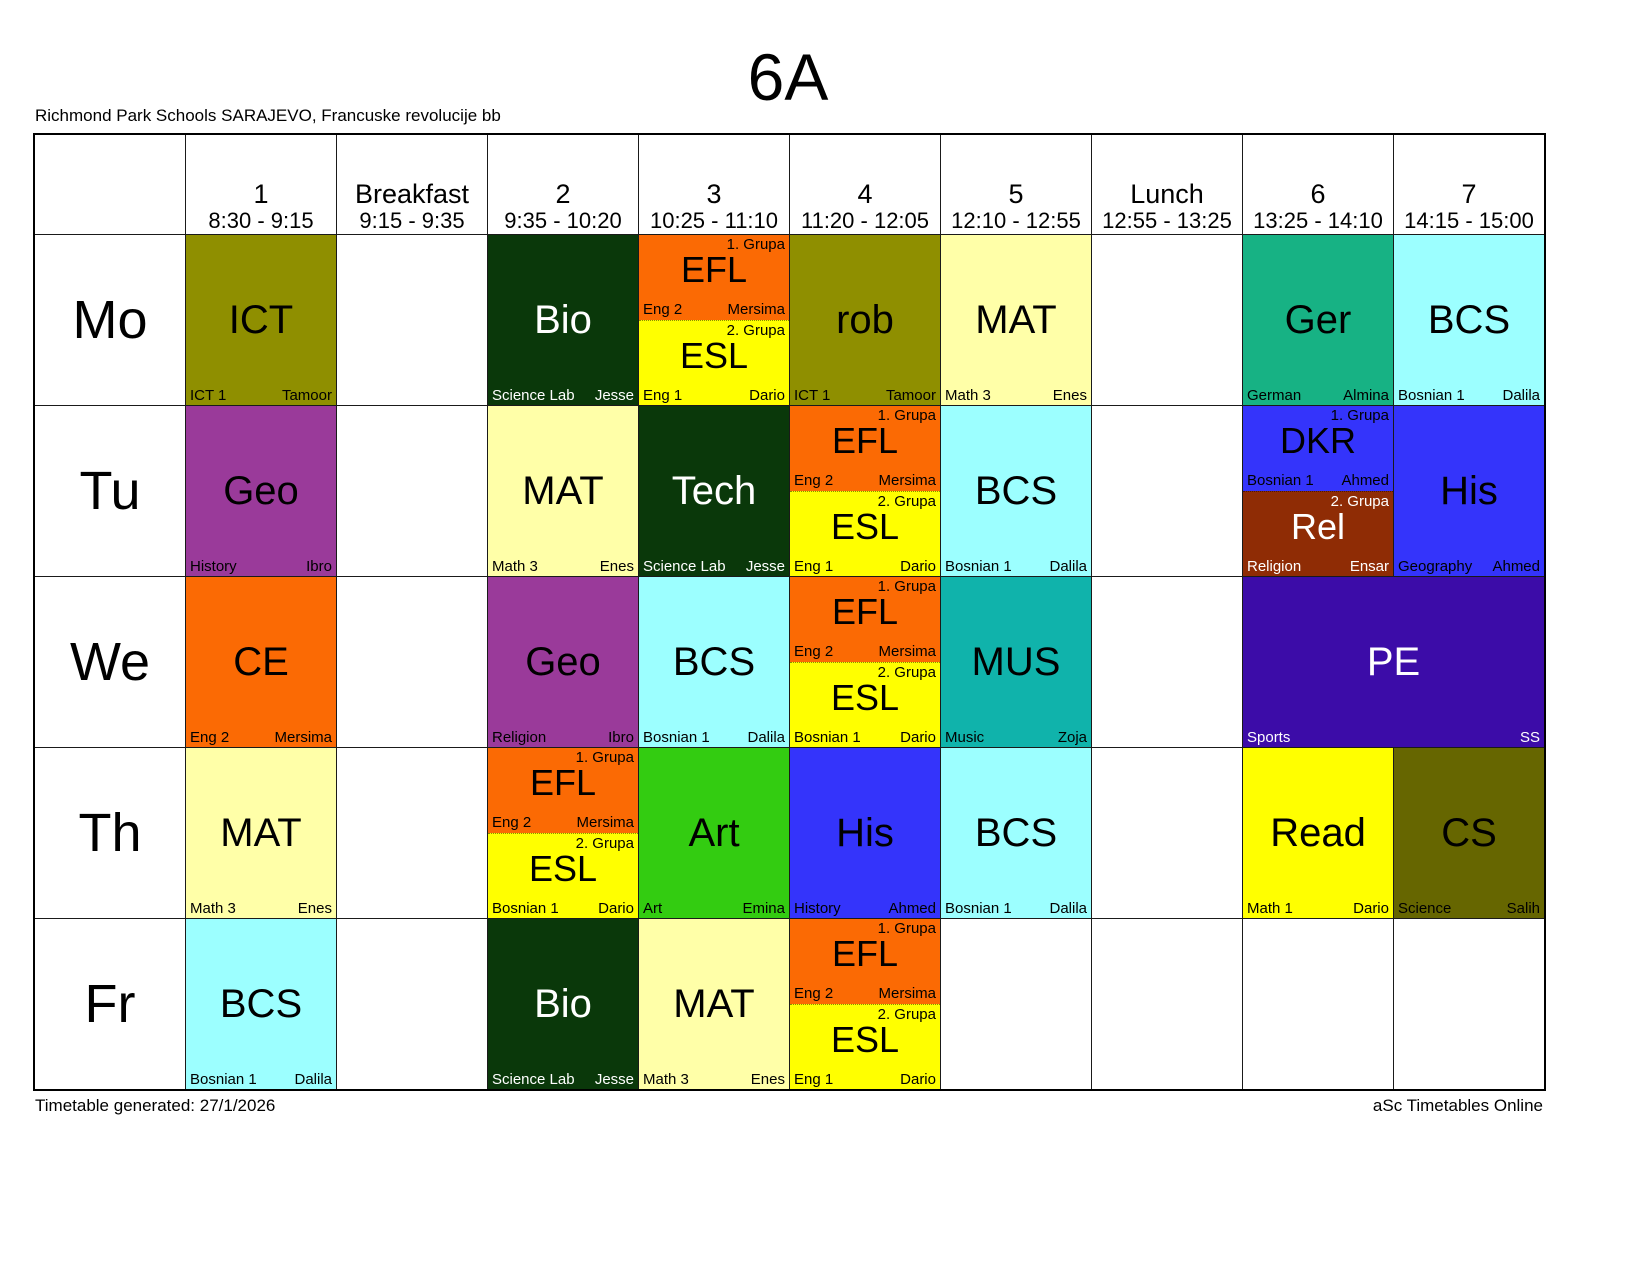  I want to click on teacher-label: Dario, so click(918, 566).